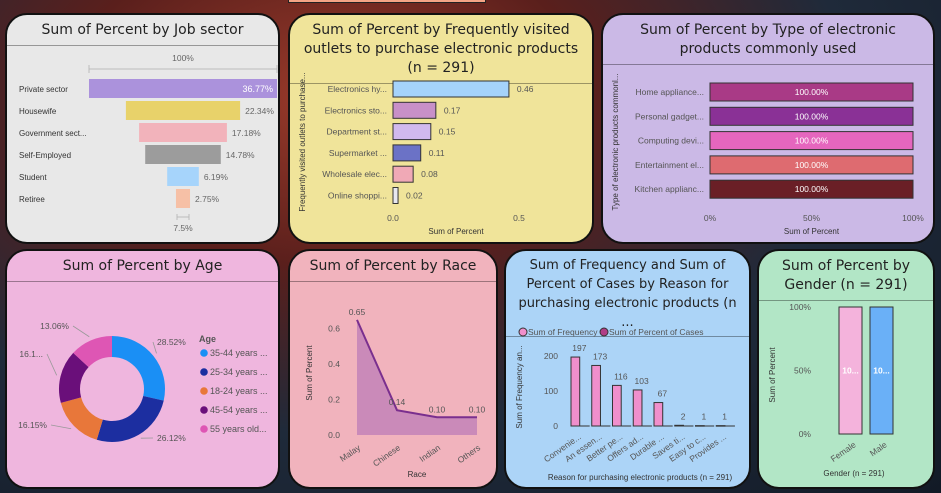 The image size is (941, 493). I want to click on bar-value-label: 0.02, so click(414, 196).